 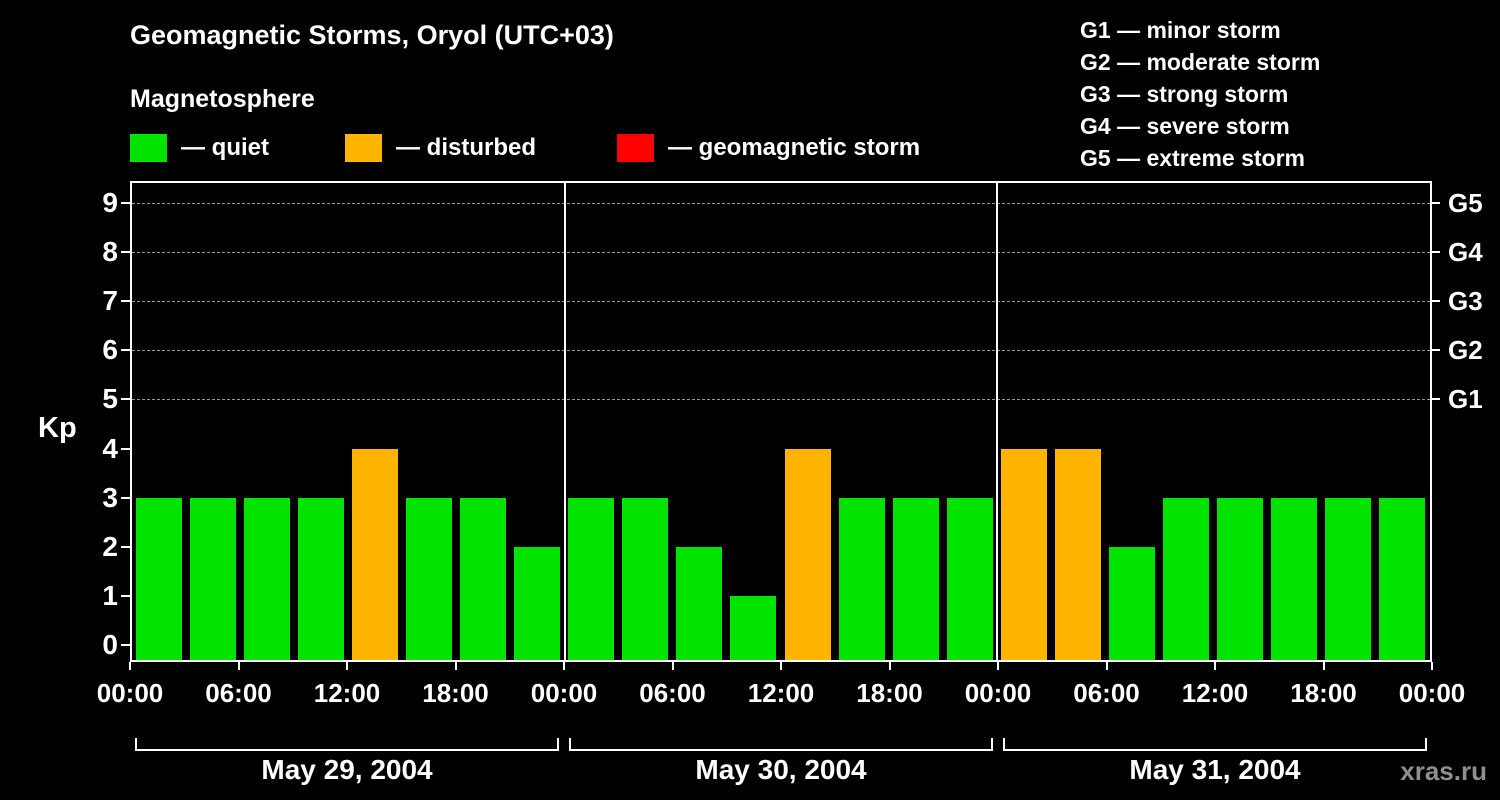 What do you see at coordinates (110, 399) in the screenshot?
I see `y-axis-label-5: 5` at bounding box center [110, 399].